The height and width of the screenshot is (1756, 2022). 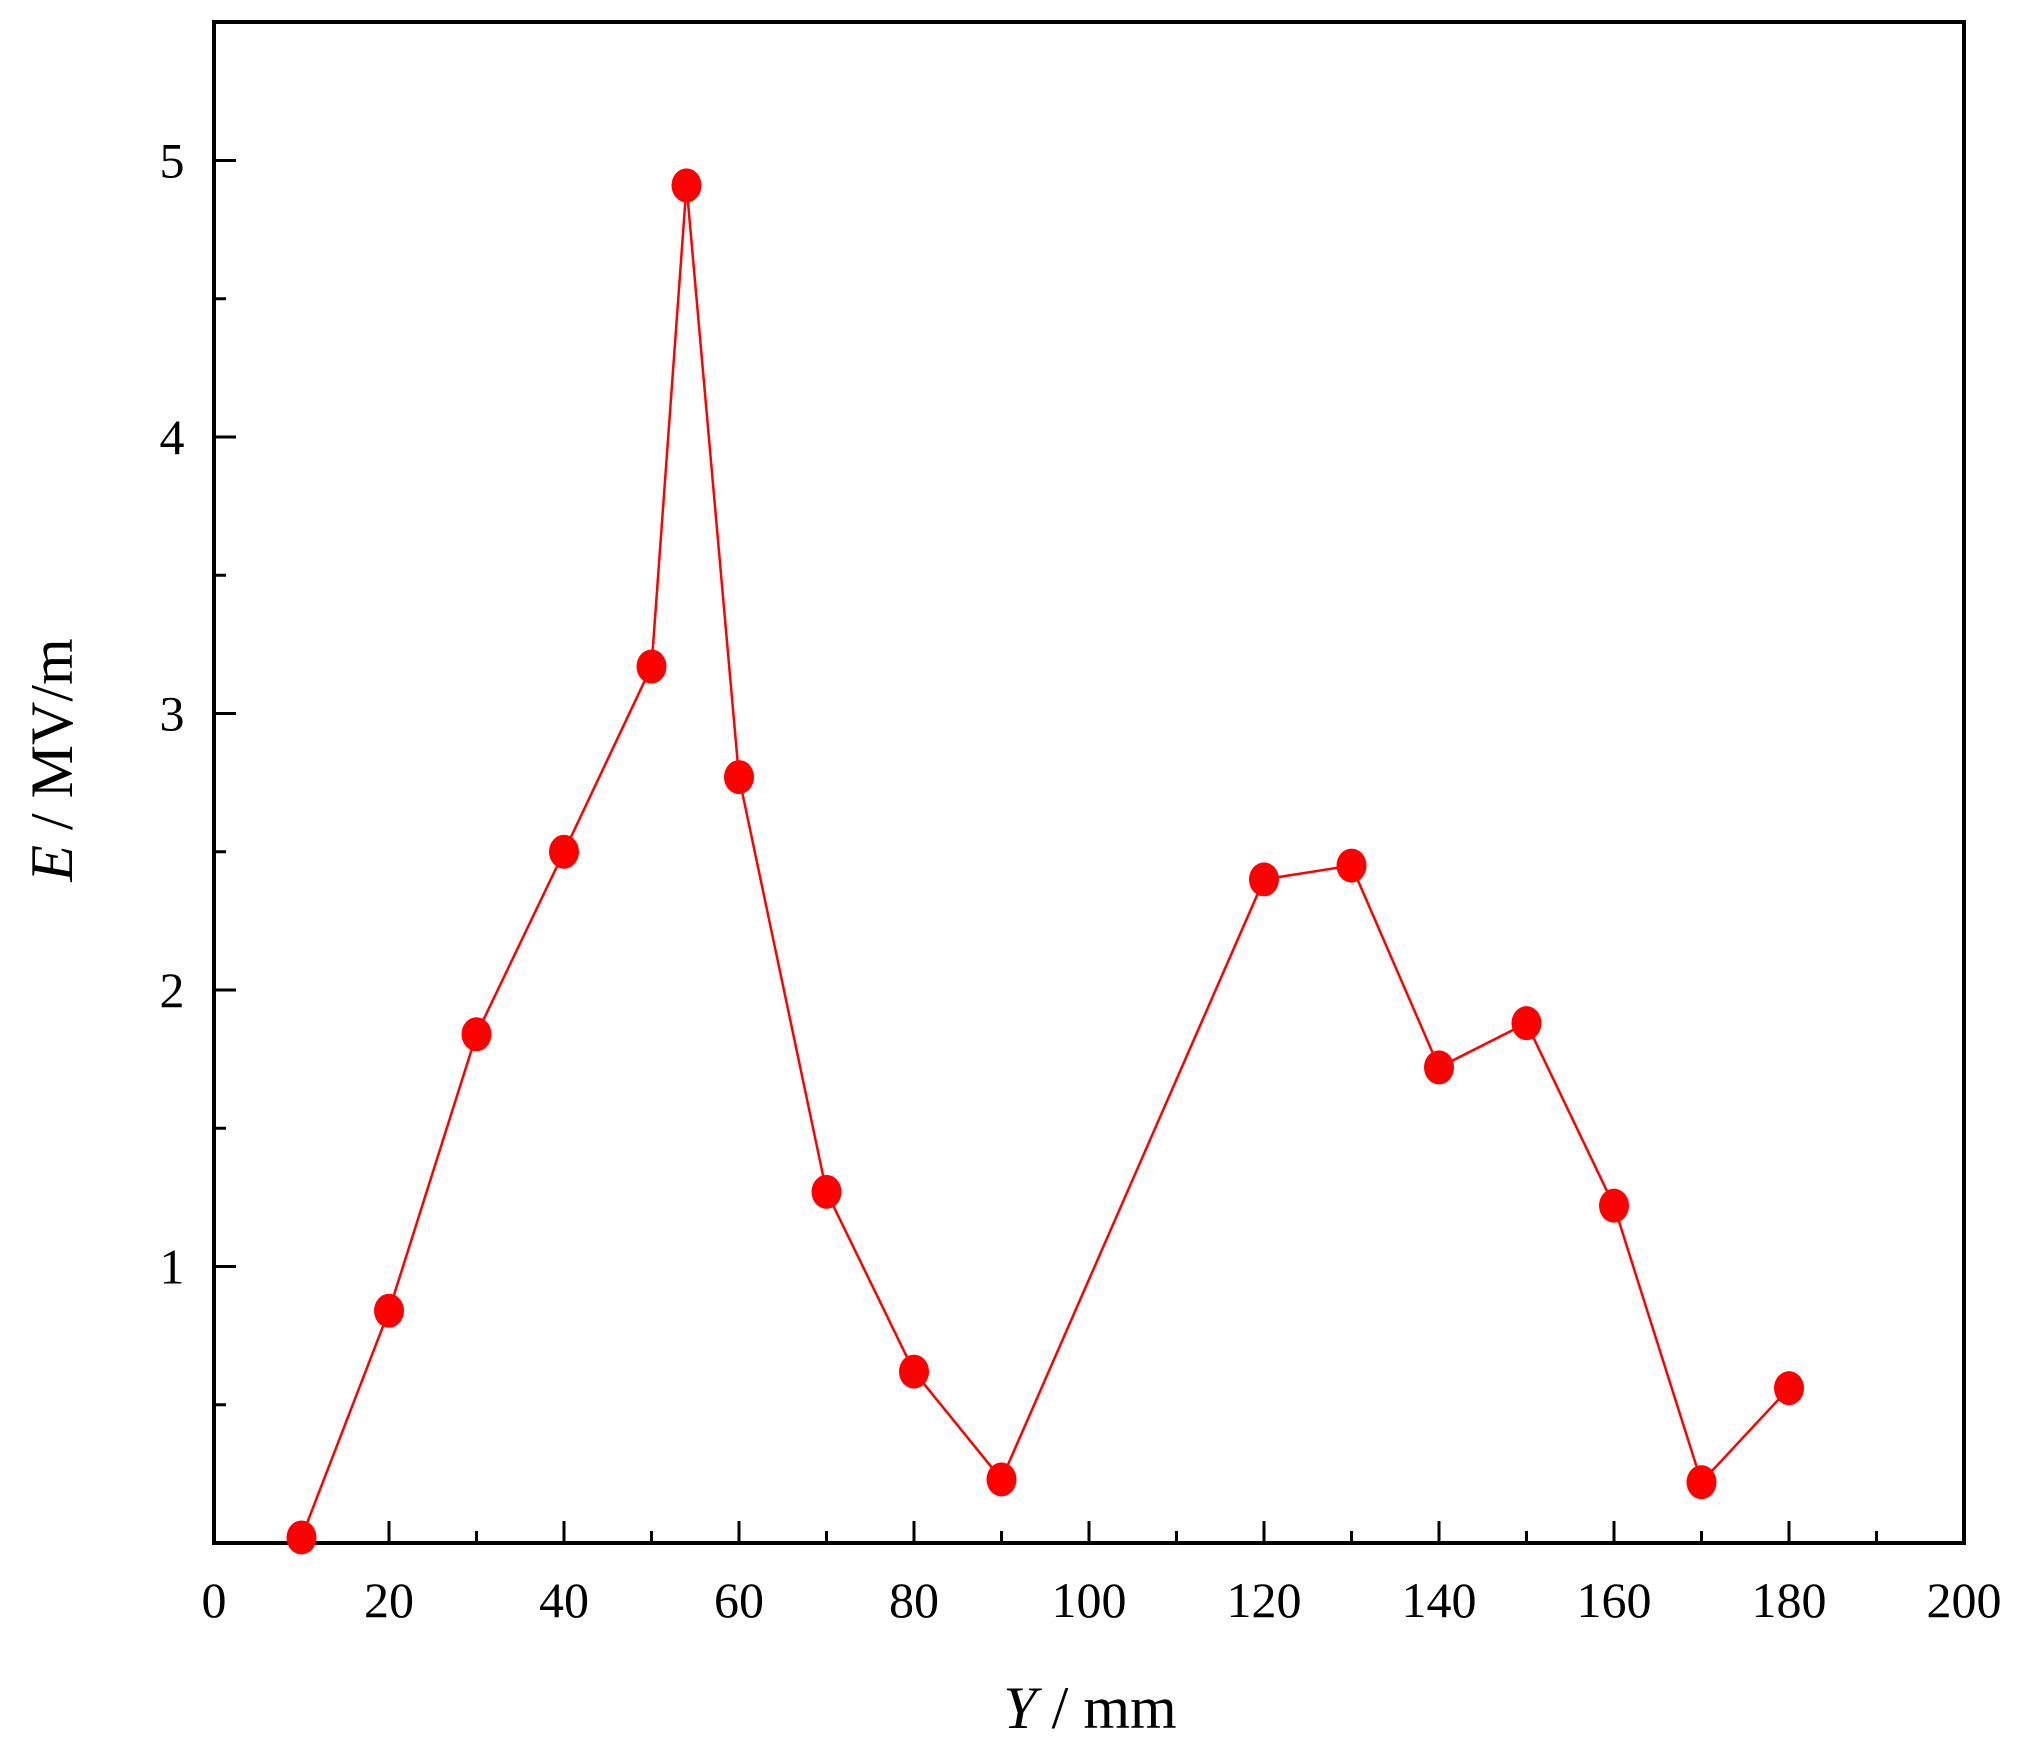 I want to click on x-tick-label: 140, so click(x=1439, y=1600).